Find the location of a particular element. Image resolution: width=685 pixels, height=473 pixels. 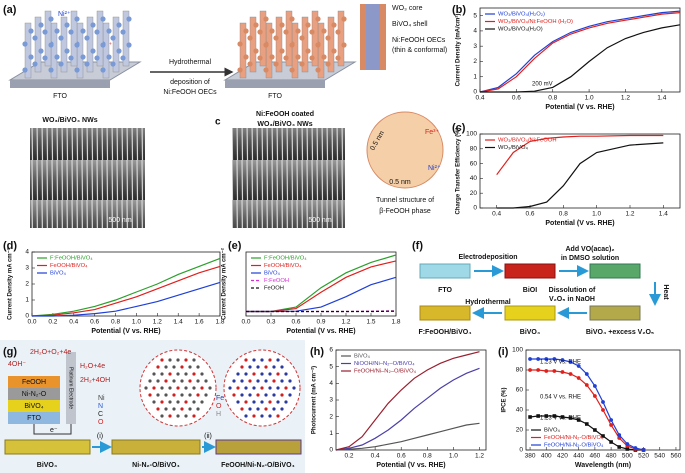

substrate-side is located at coordinates (60, 84).